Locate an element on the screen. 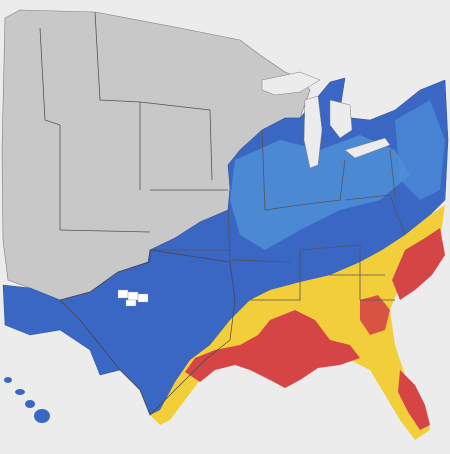 The width and height of the screenshot is (450, 454). lake-michigan is located at coordinates (313, 132).